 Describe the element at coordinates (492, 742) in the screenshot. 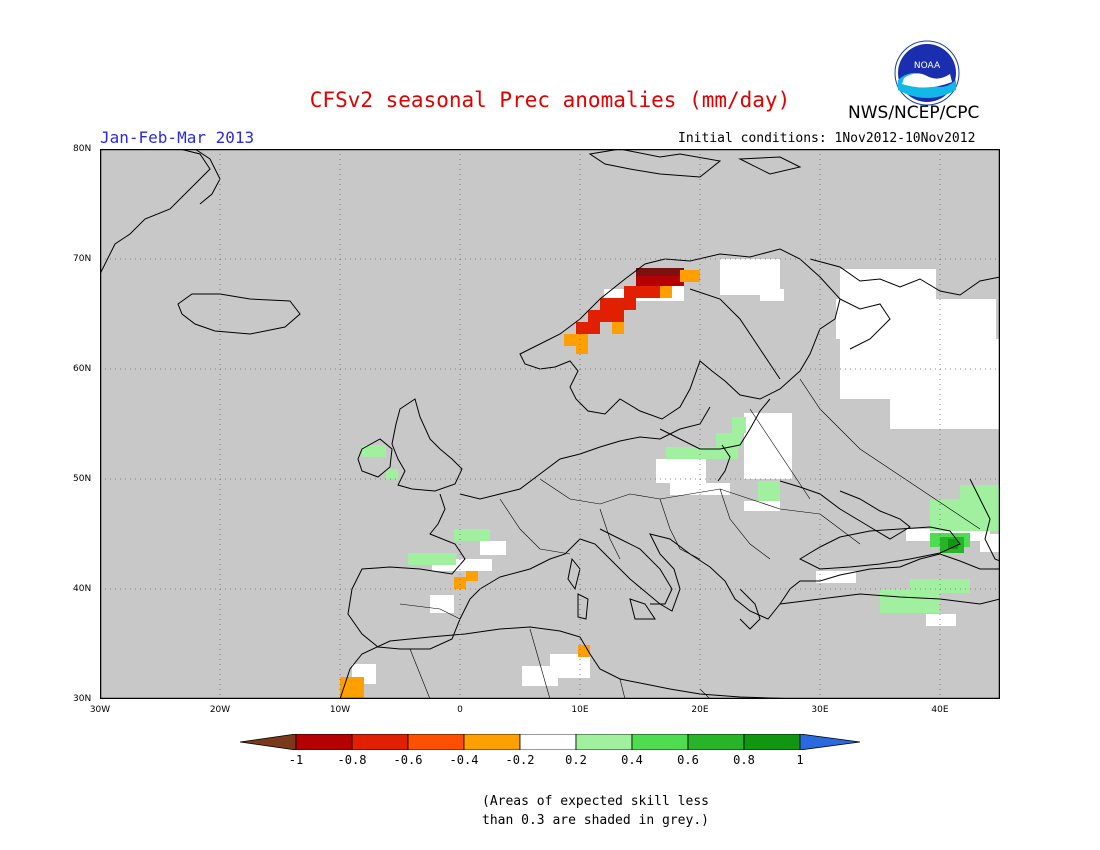

I see `legend-swatch-minus04-to-minus02` at that location.